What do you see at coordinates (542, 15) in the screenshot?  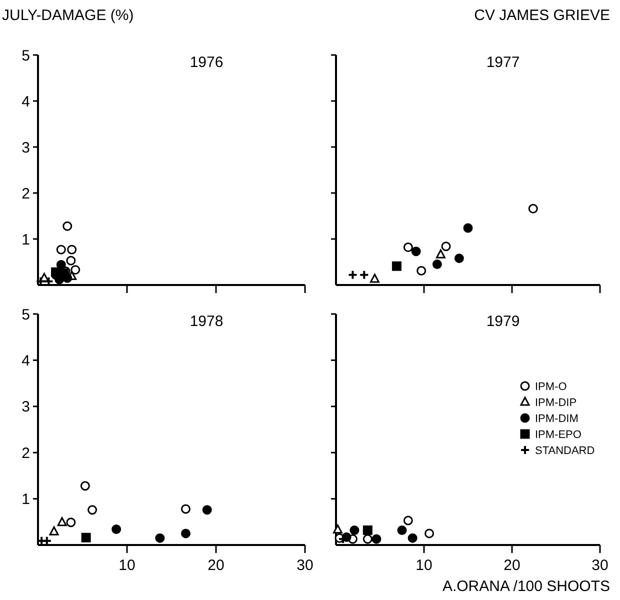 I see `text: CV JAMES GRIEVE` at bounding box center [542, 15].